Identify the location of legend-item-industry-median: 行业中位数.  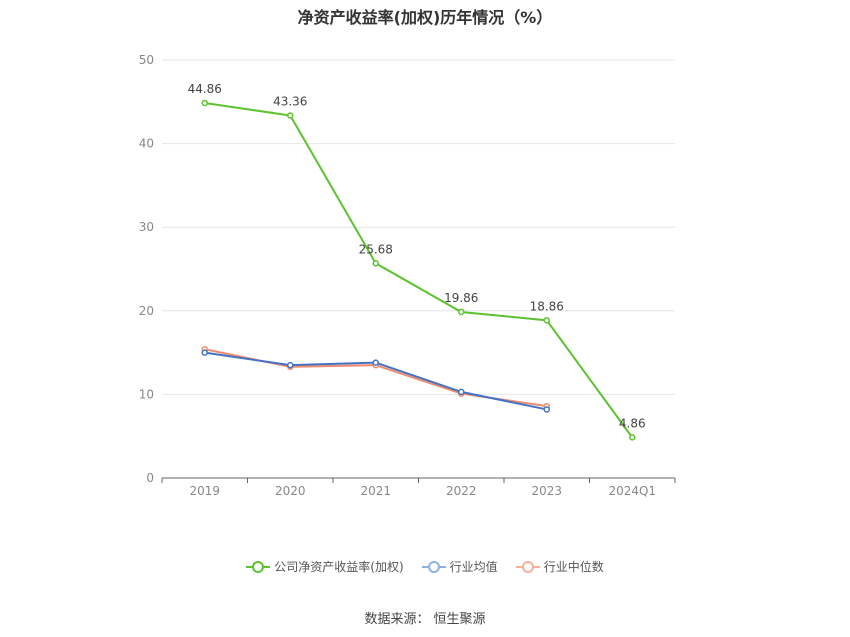
(559, 566).